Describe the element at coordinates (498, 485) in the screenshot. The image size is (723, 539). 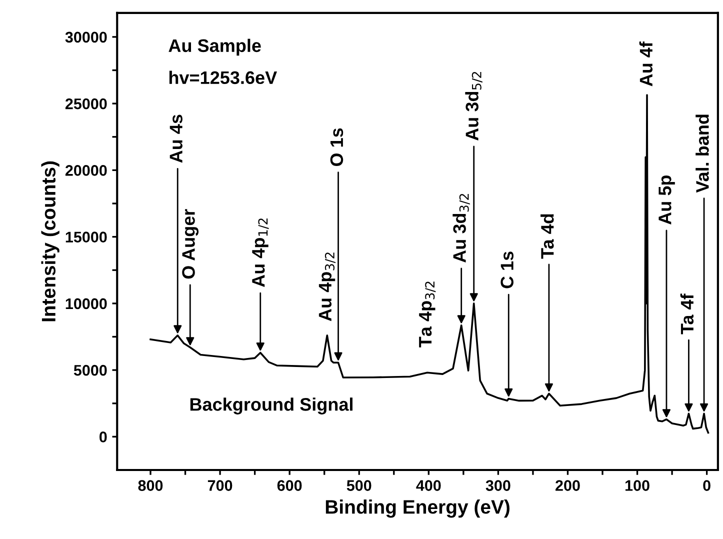
I see `x-tick-label: 300` at that location.